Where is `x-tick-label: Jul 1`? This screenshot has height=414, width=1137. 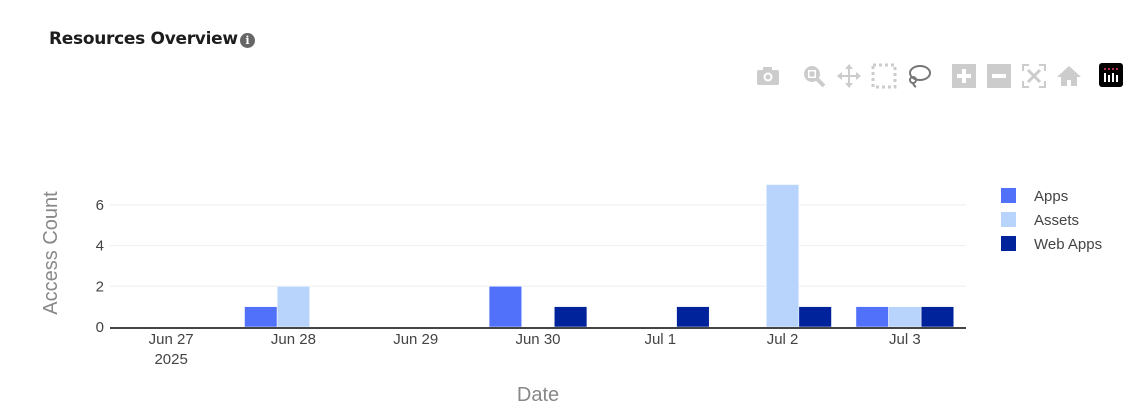
x-tick-label: Jul 1 is located at coordinates (660, 339).